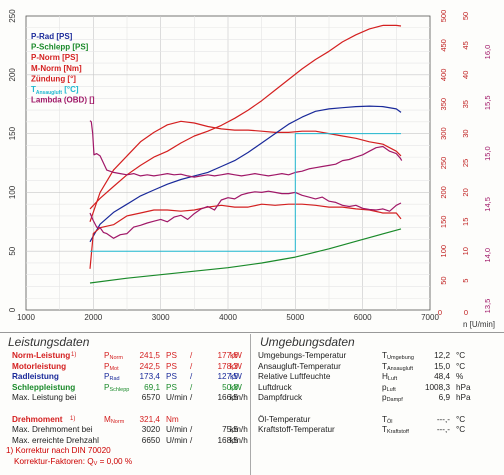  I want to click on right-torque-tick: 450, so click(443, 45).